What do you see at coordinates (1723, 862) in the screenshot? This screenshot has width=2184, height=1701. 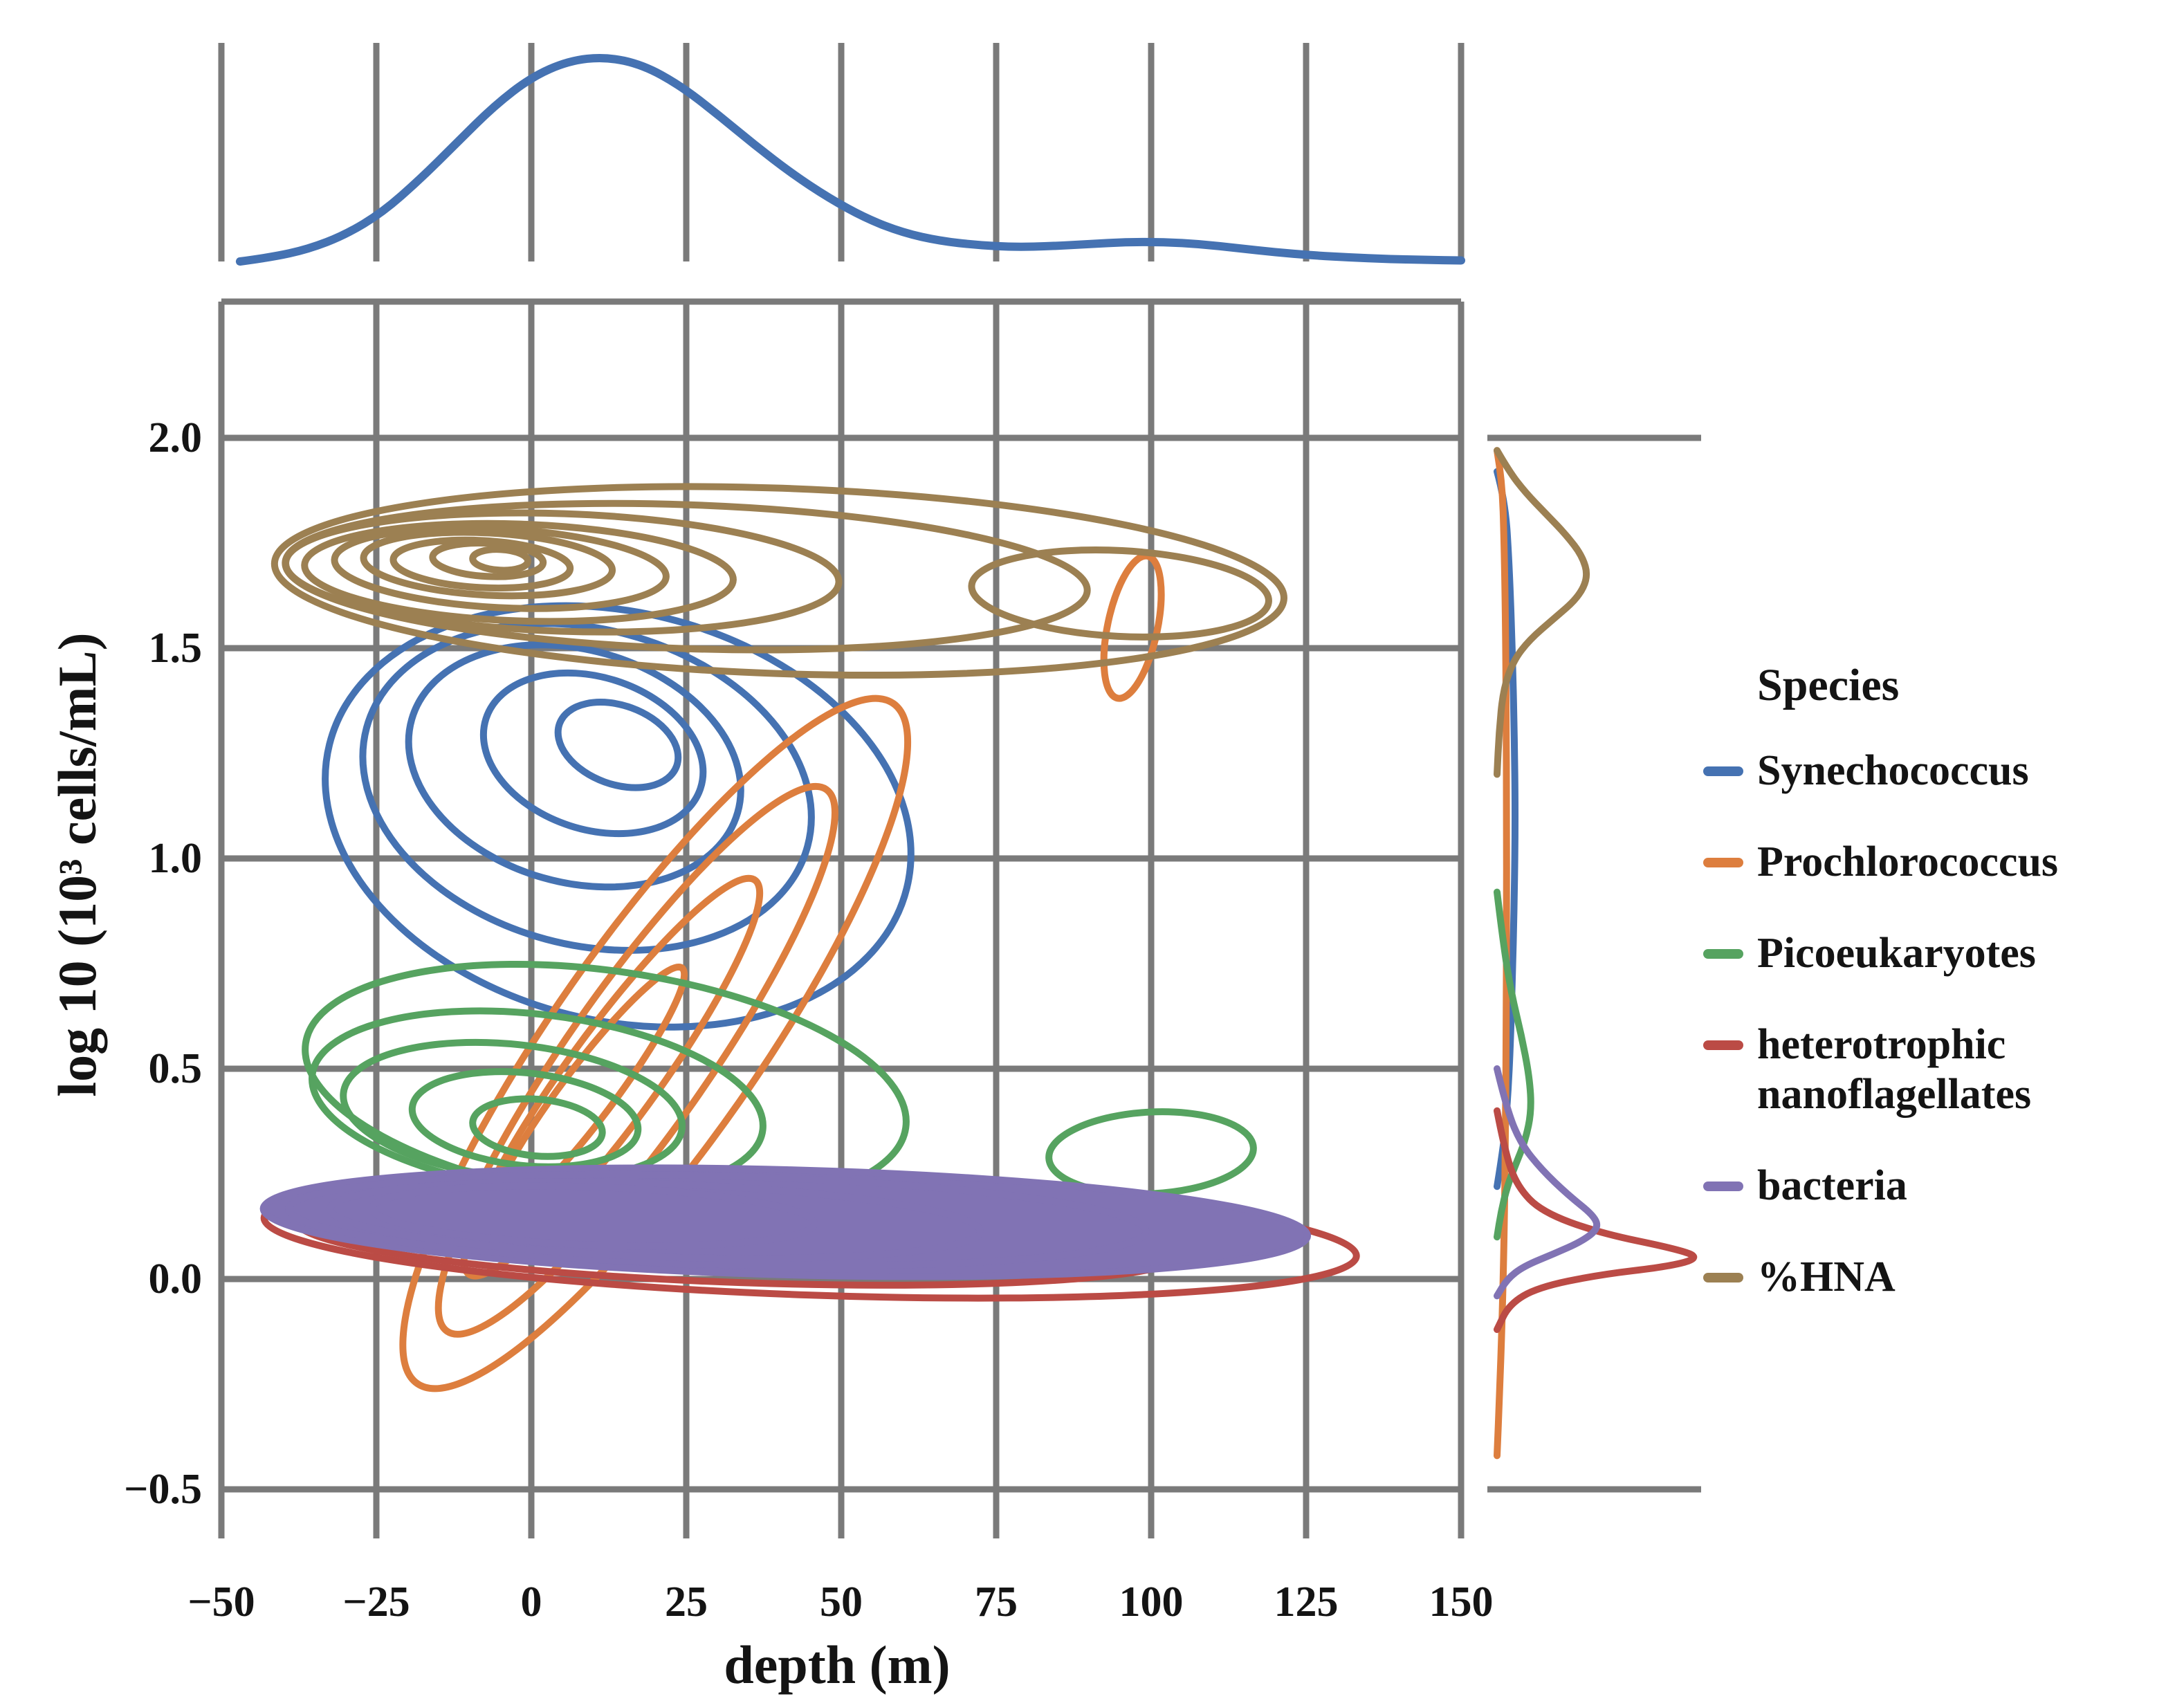 I see `legend-swatch-prochlorococcus` at bounding box center [1723, 862].